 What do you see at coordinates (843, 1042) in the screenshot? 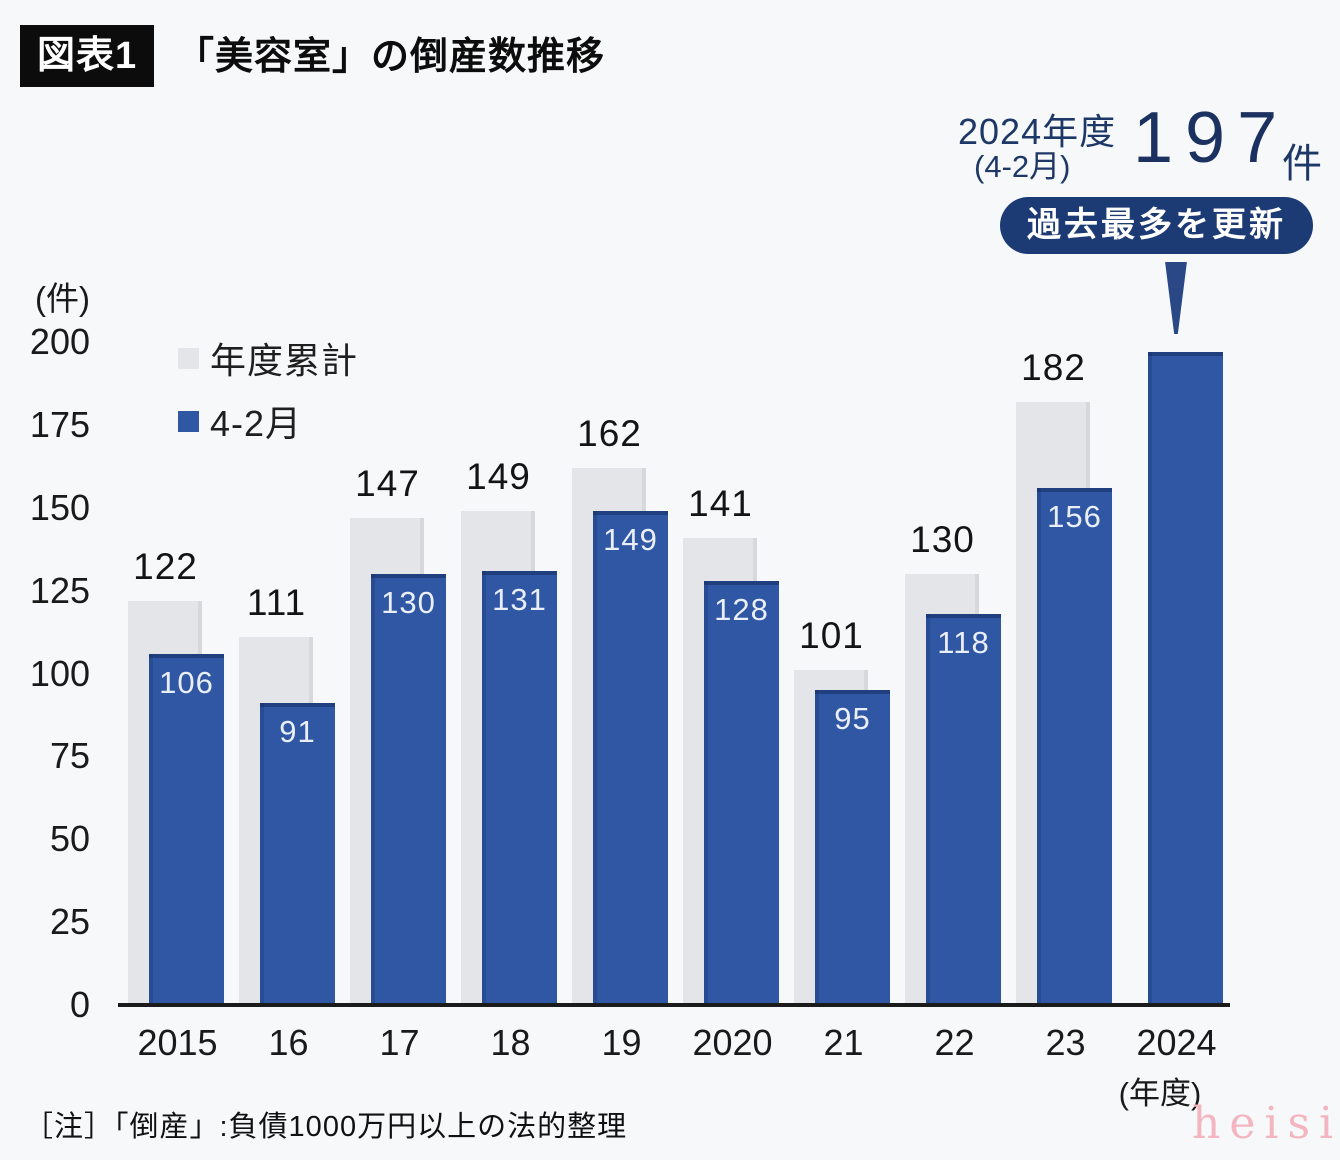
I see `x-tick-label-21: 21` at bounding box center [843, 1042].